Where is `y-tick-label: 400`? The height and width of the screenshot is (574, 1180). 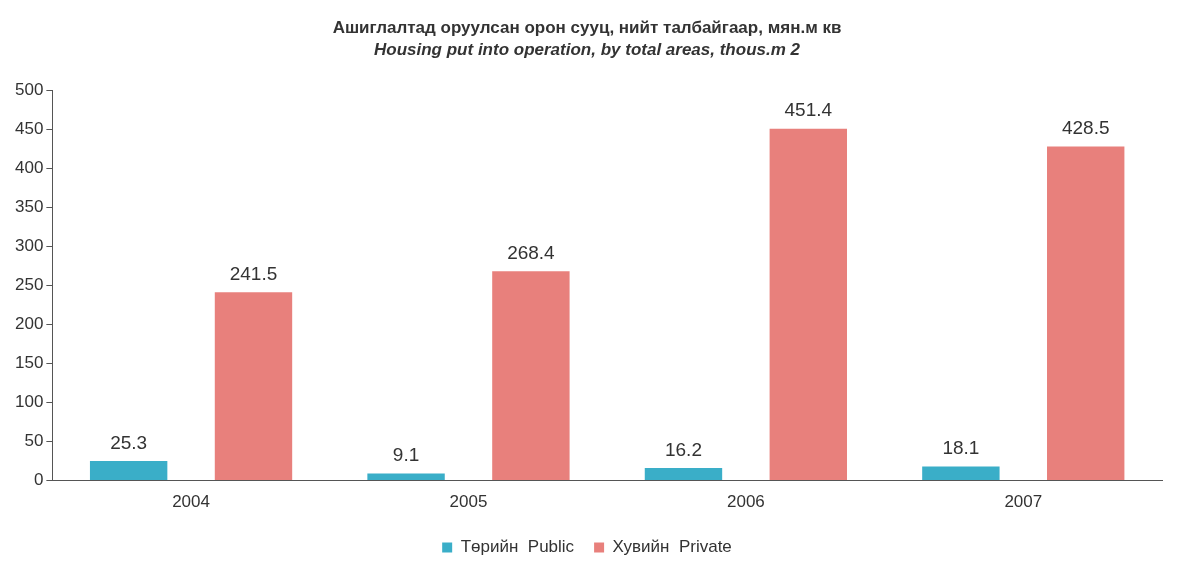 y-tick-label: 400 is located at coordinates (29, 168).